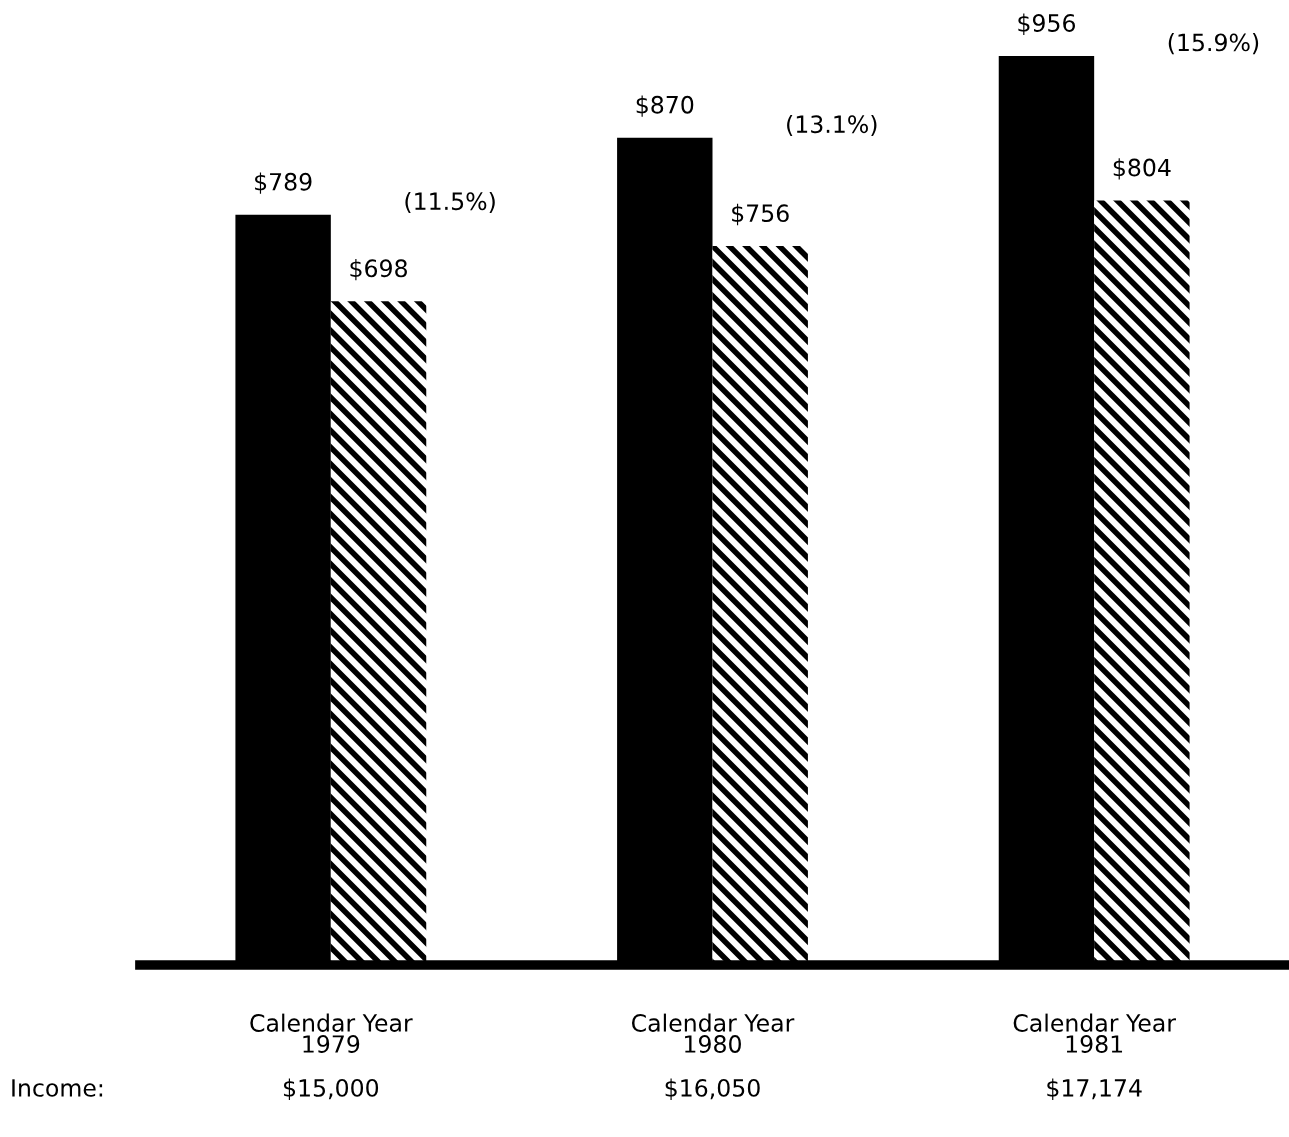  What do you see at coordinates (713, 1033) in the screenshot?
I see `x-tick-label: Calendar Year 1980` at bounding box center [713, 1033].